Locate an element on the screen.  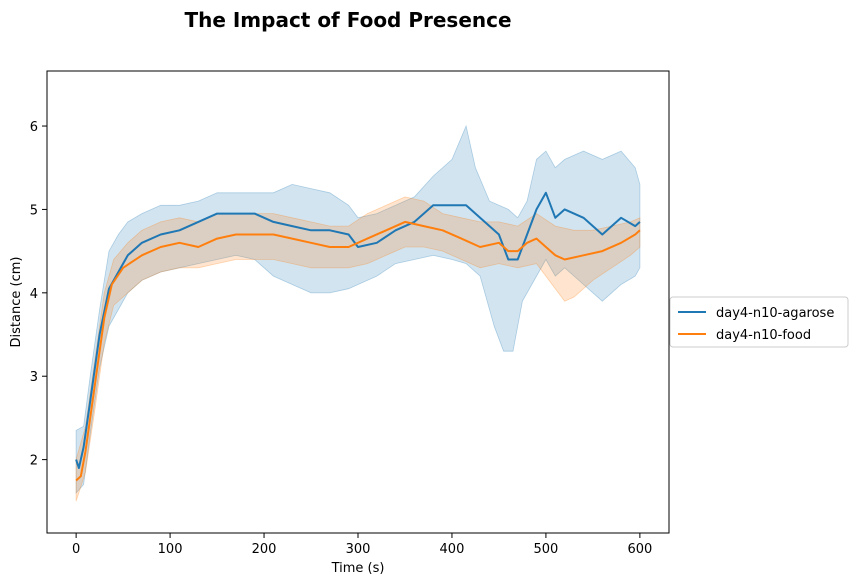
x-tick-label: 0 is located at coordinates (76, 549).